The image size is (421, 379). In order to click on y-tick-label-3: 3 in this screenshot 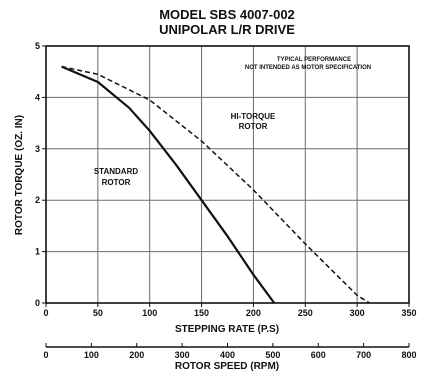, I will do `click(37, 149)`.